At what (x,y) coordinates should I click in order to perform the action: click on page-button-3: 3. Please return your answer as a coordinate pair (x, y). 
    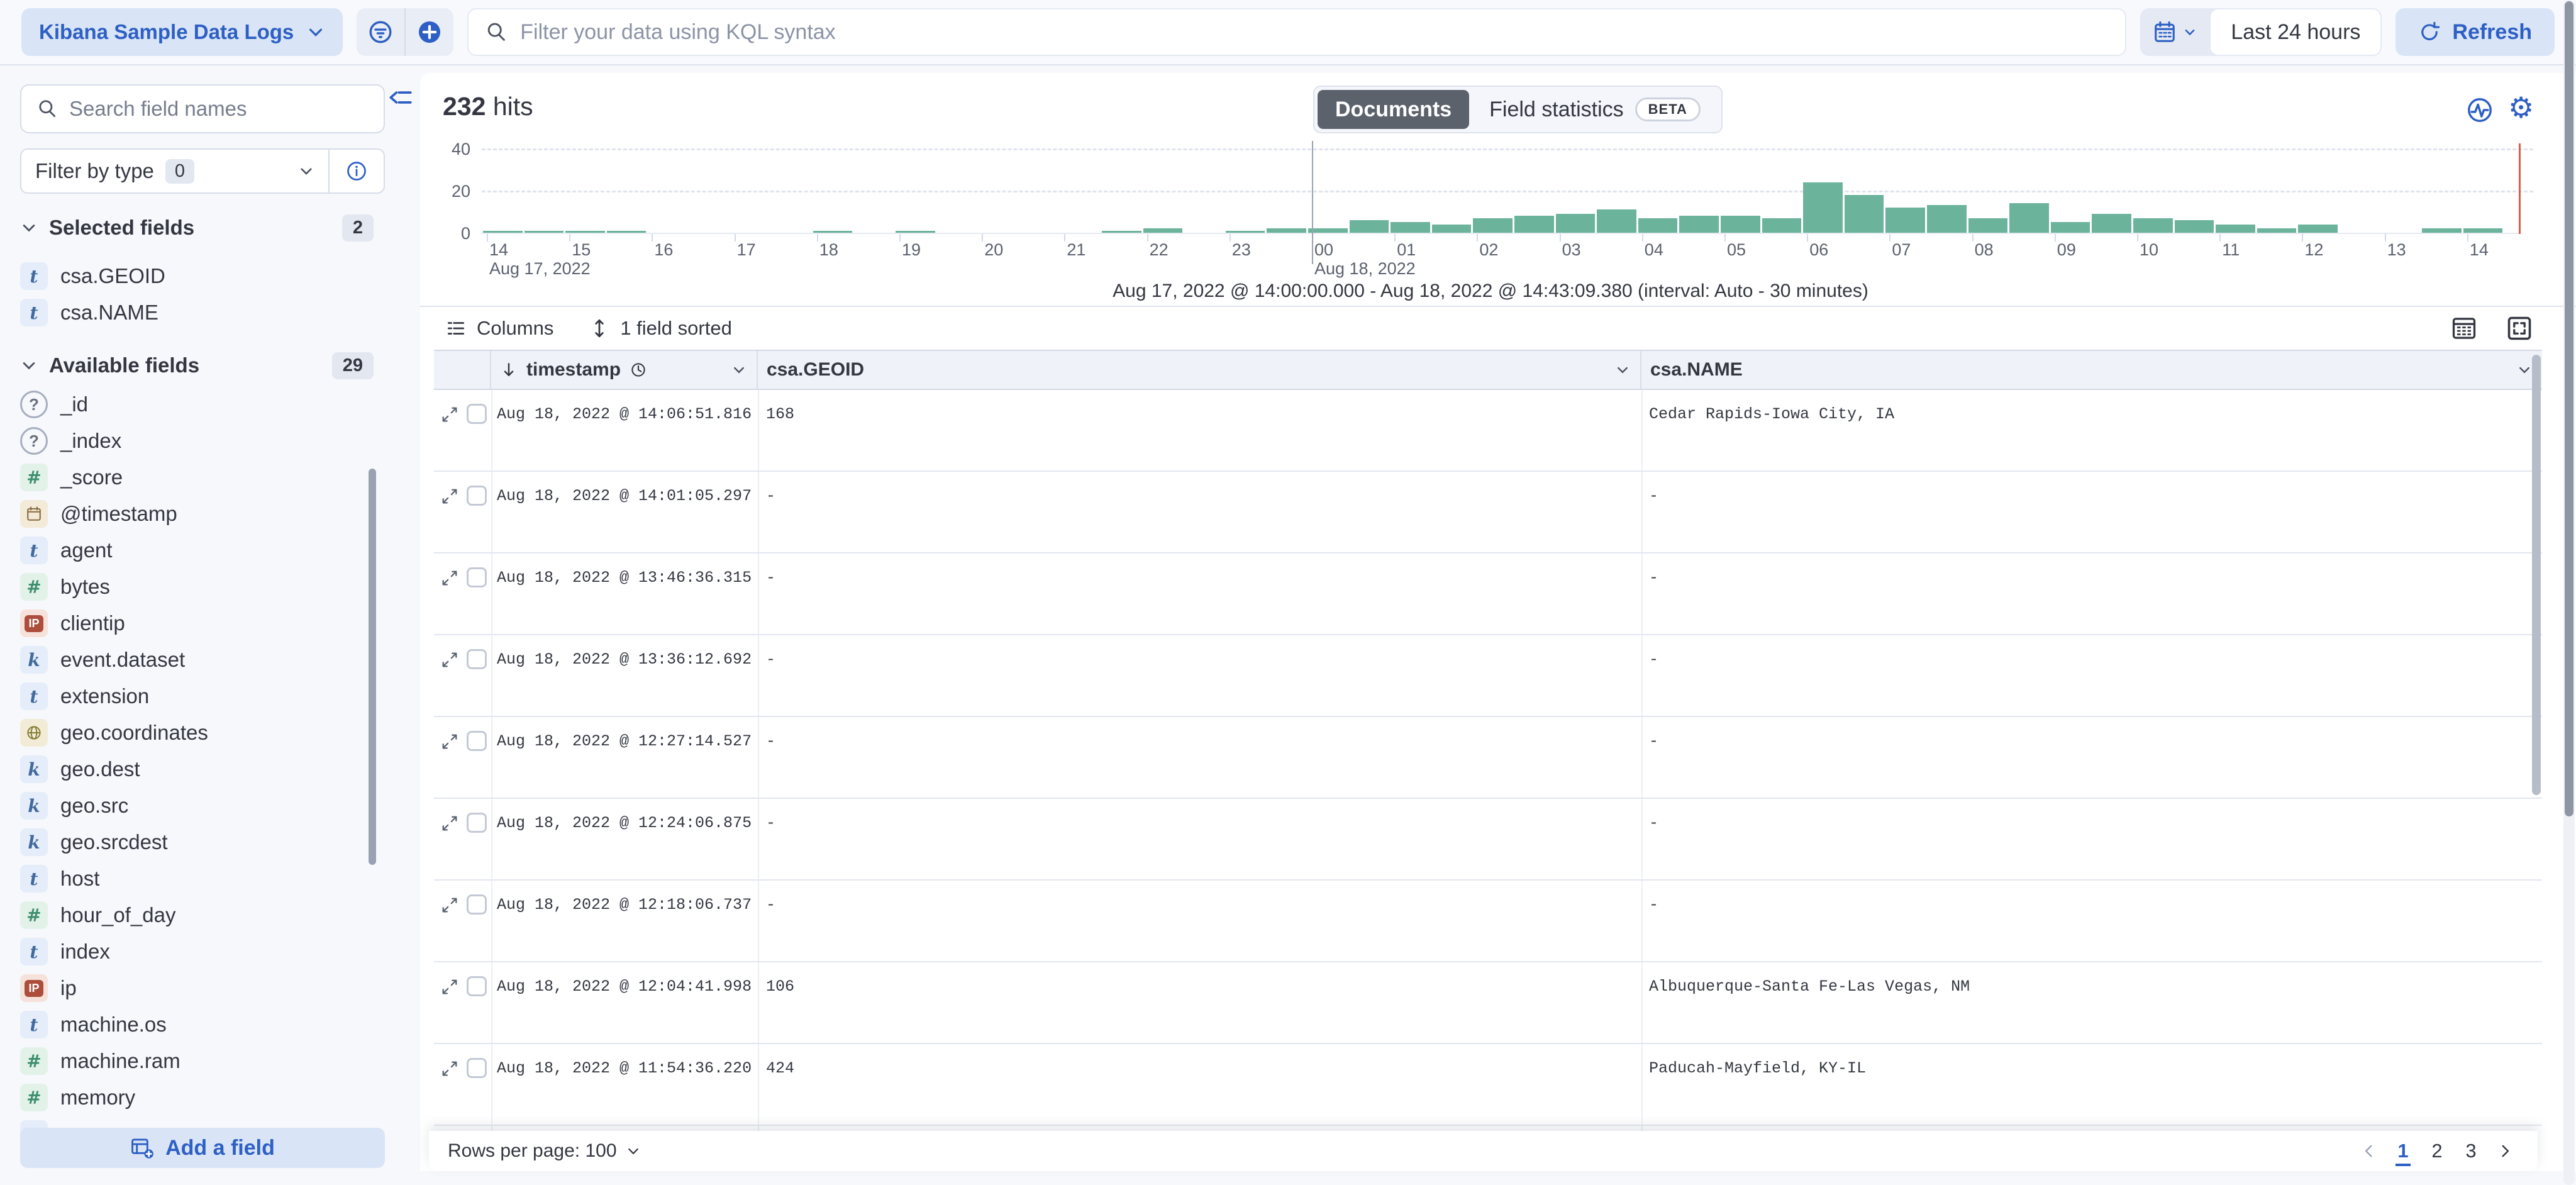
    Looking at the image, I should click on (2471, 1151).